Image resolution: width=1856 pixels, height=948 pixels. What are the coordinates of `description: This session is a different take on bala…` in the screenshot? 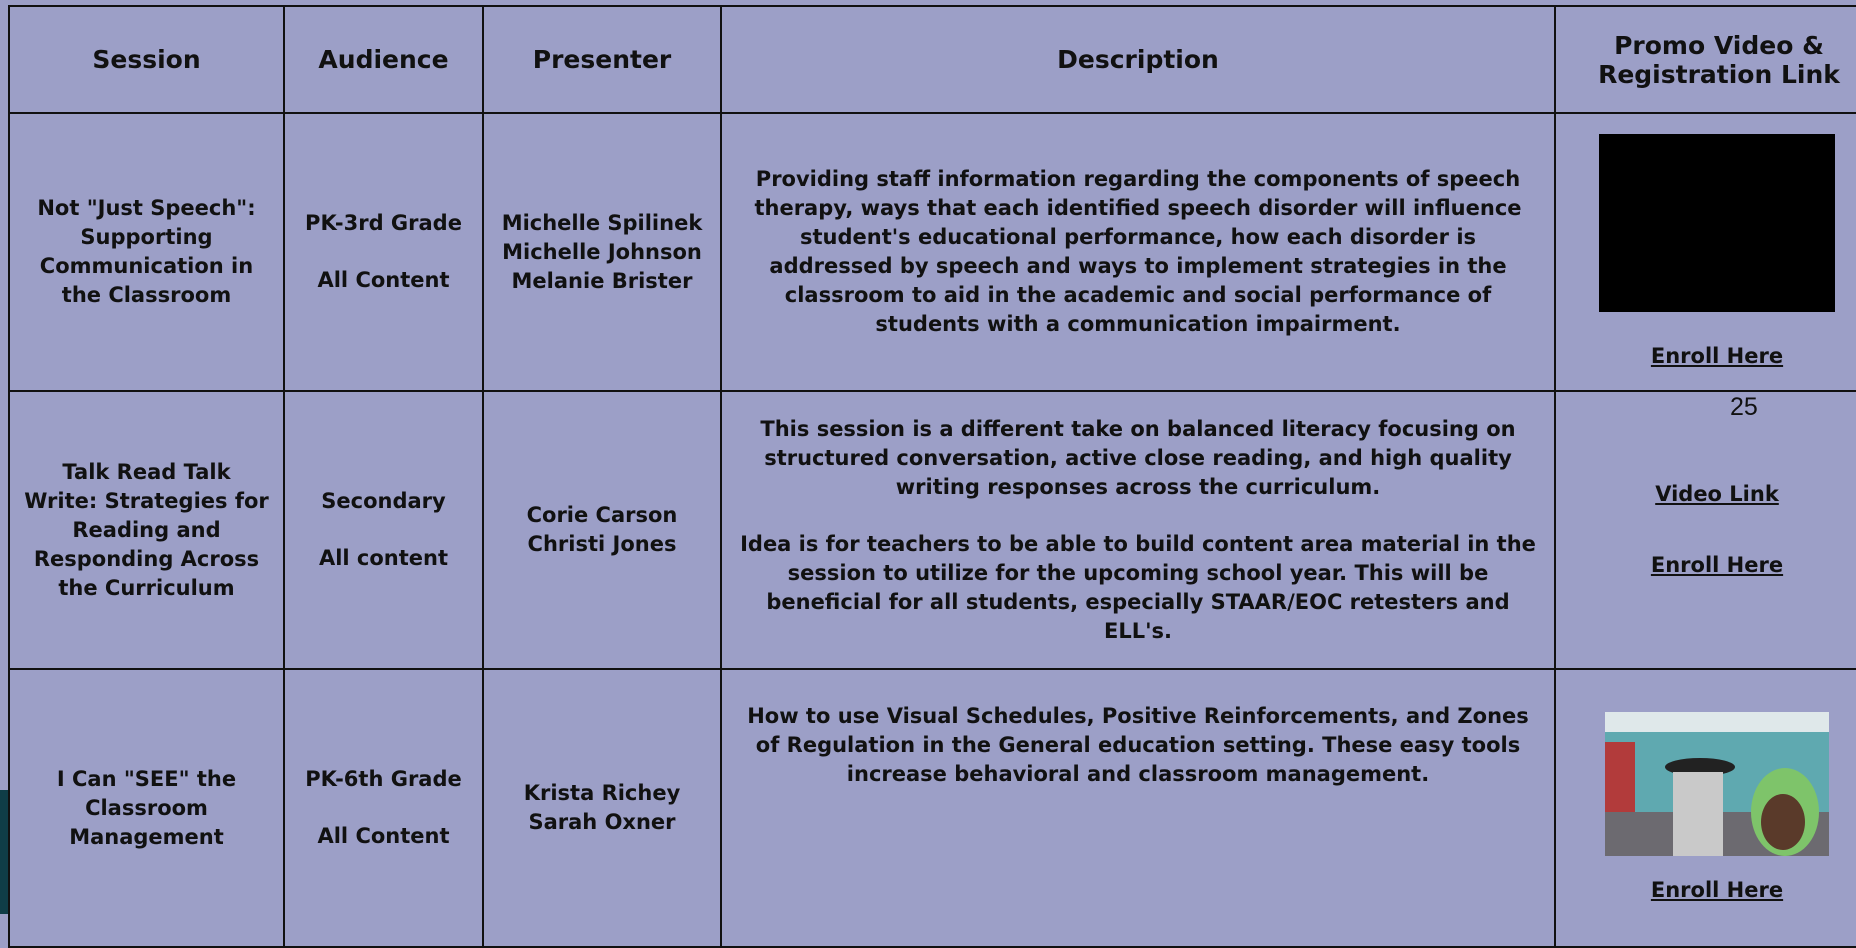 It's located at (1138, 530).